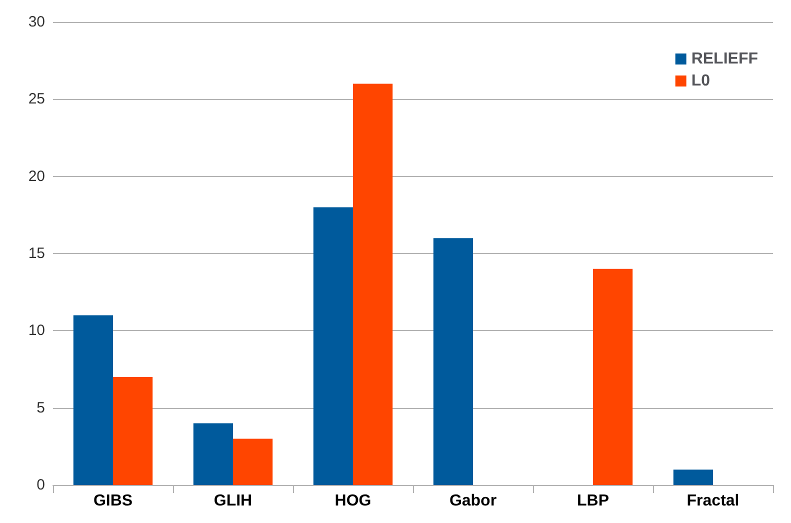  What do you see at coordinates (36, 176) in the screenshot?
I see `y-tick-label: 20` at bounding box center [36, 176].